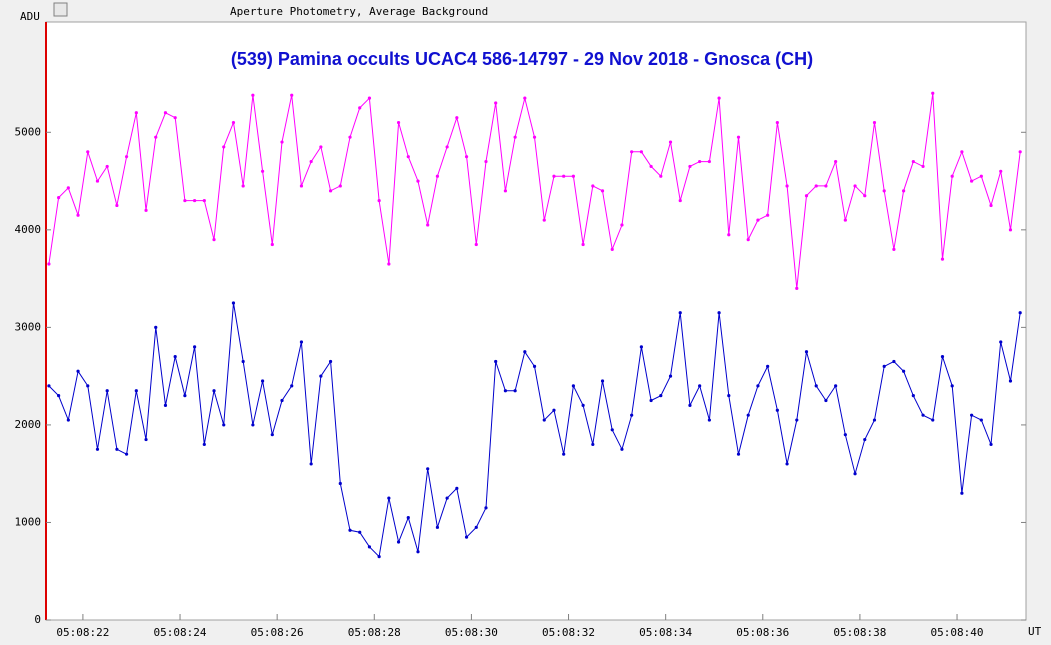 The width and height of the screenshot is (1051, 645). I want to click on y-axis-label: ADU, so click(30, 16).